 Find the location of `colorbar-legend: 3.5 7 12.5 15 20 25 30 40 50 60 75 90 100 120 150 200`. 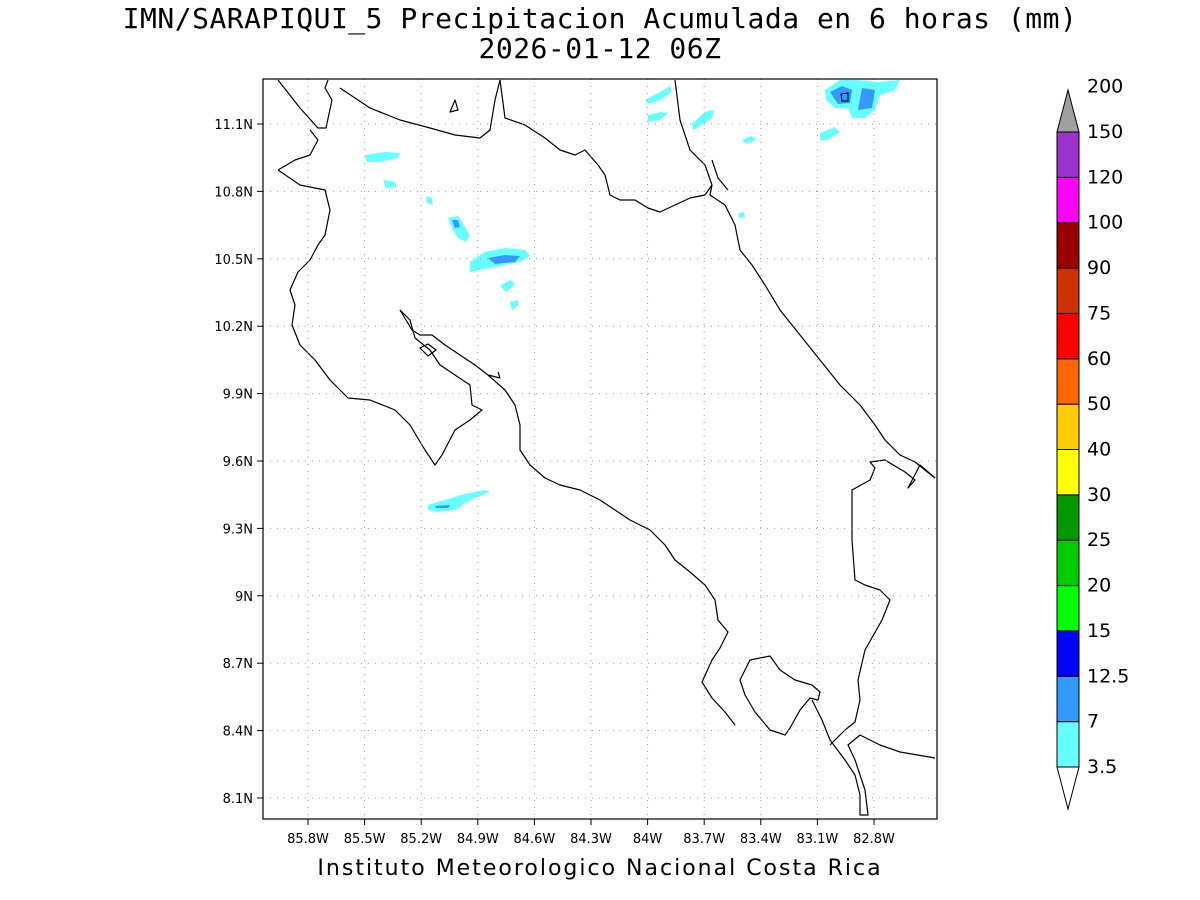

colorbar-legend: 3.5 7 12.5 15 20 25 30 40 50 60 75 90 100 120 150 200 is located at coordinates (1092, 443).